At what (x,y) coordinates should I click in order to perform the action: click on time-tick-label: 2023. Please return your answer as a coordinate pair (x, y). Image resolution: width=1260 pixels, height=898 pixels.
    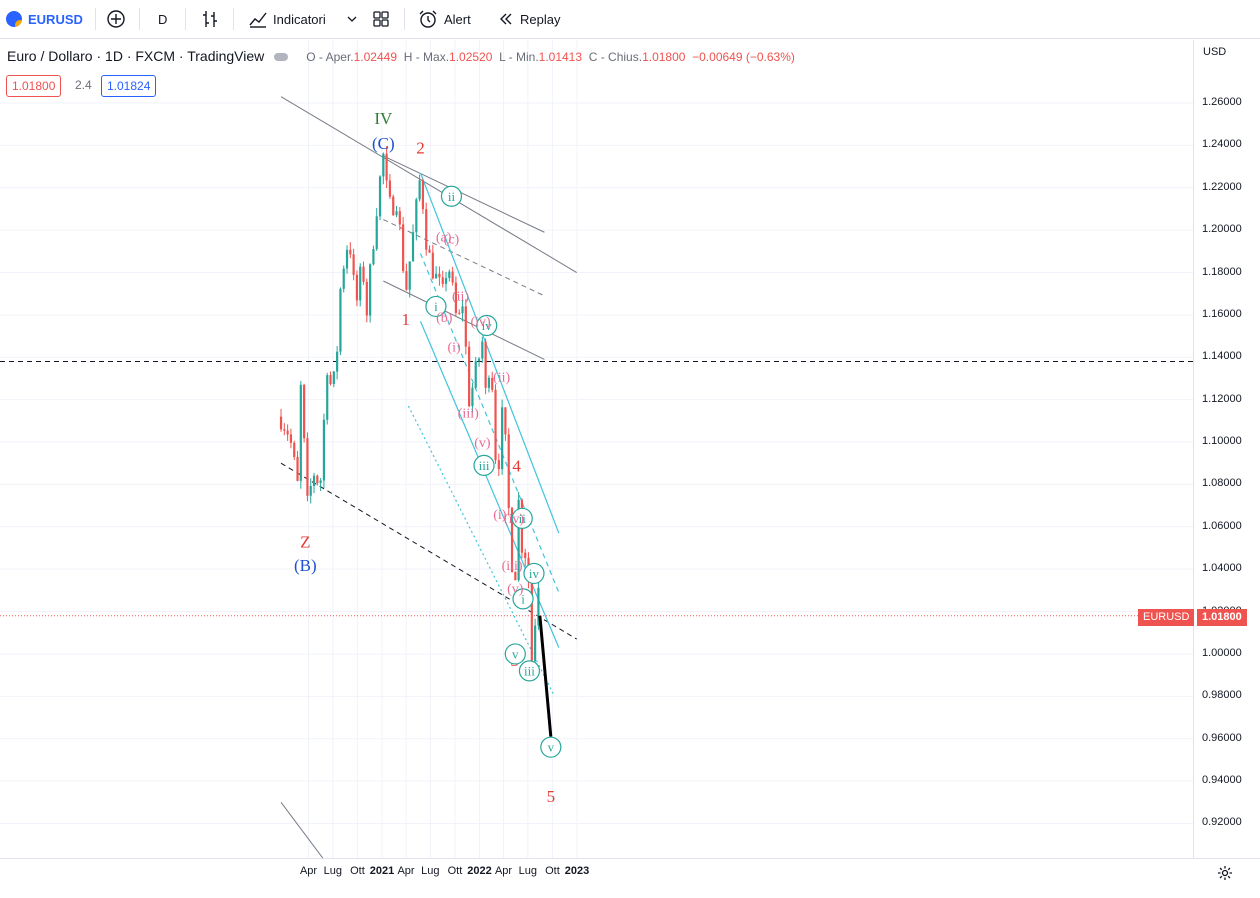
    Looking at the image, I should click on (577, 871).